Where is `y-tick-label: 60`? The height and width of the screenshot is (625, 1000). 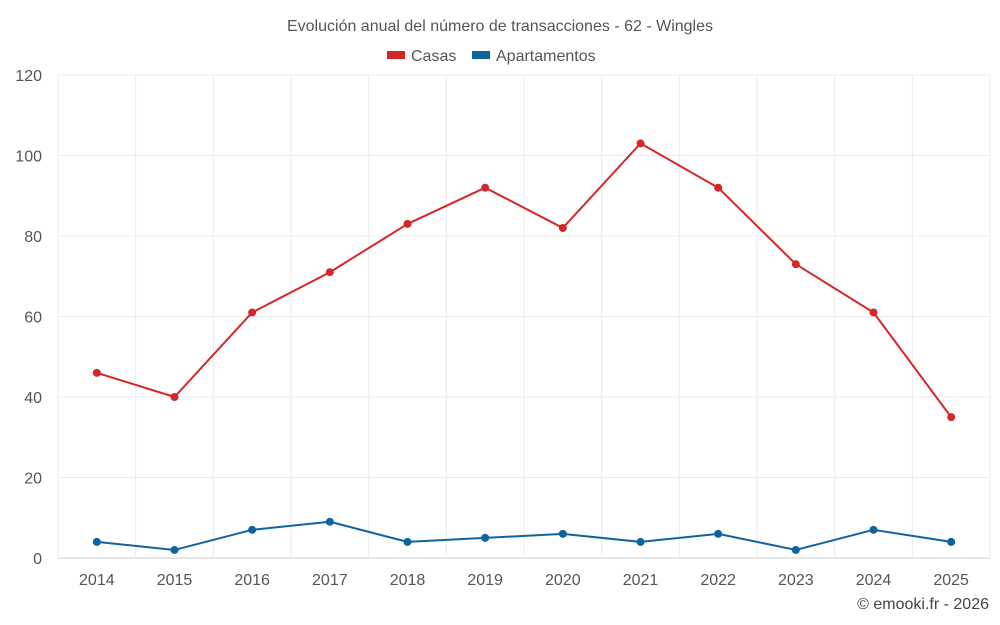 y-tick-label: 60 is located at coordinates (33, 318).